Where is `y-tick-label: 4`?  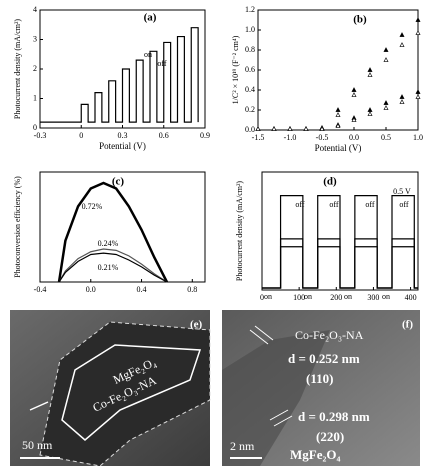
y-tick-label: 4 is located at coordinates (35, 9).